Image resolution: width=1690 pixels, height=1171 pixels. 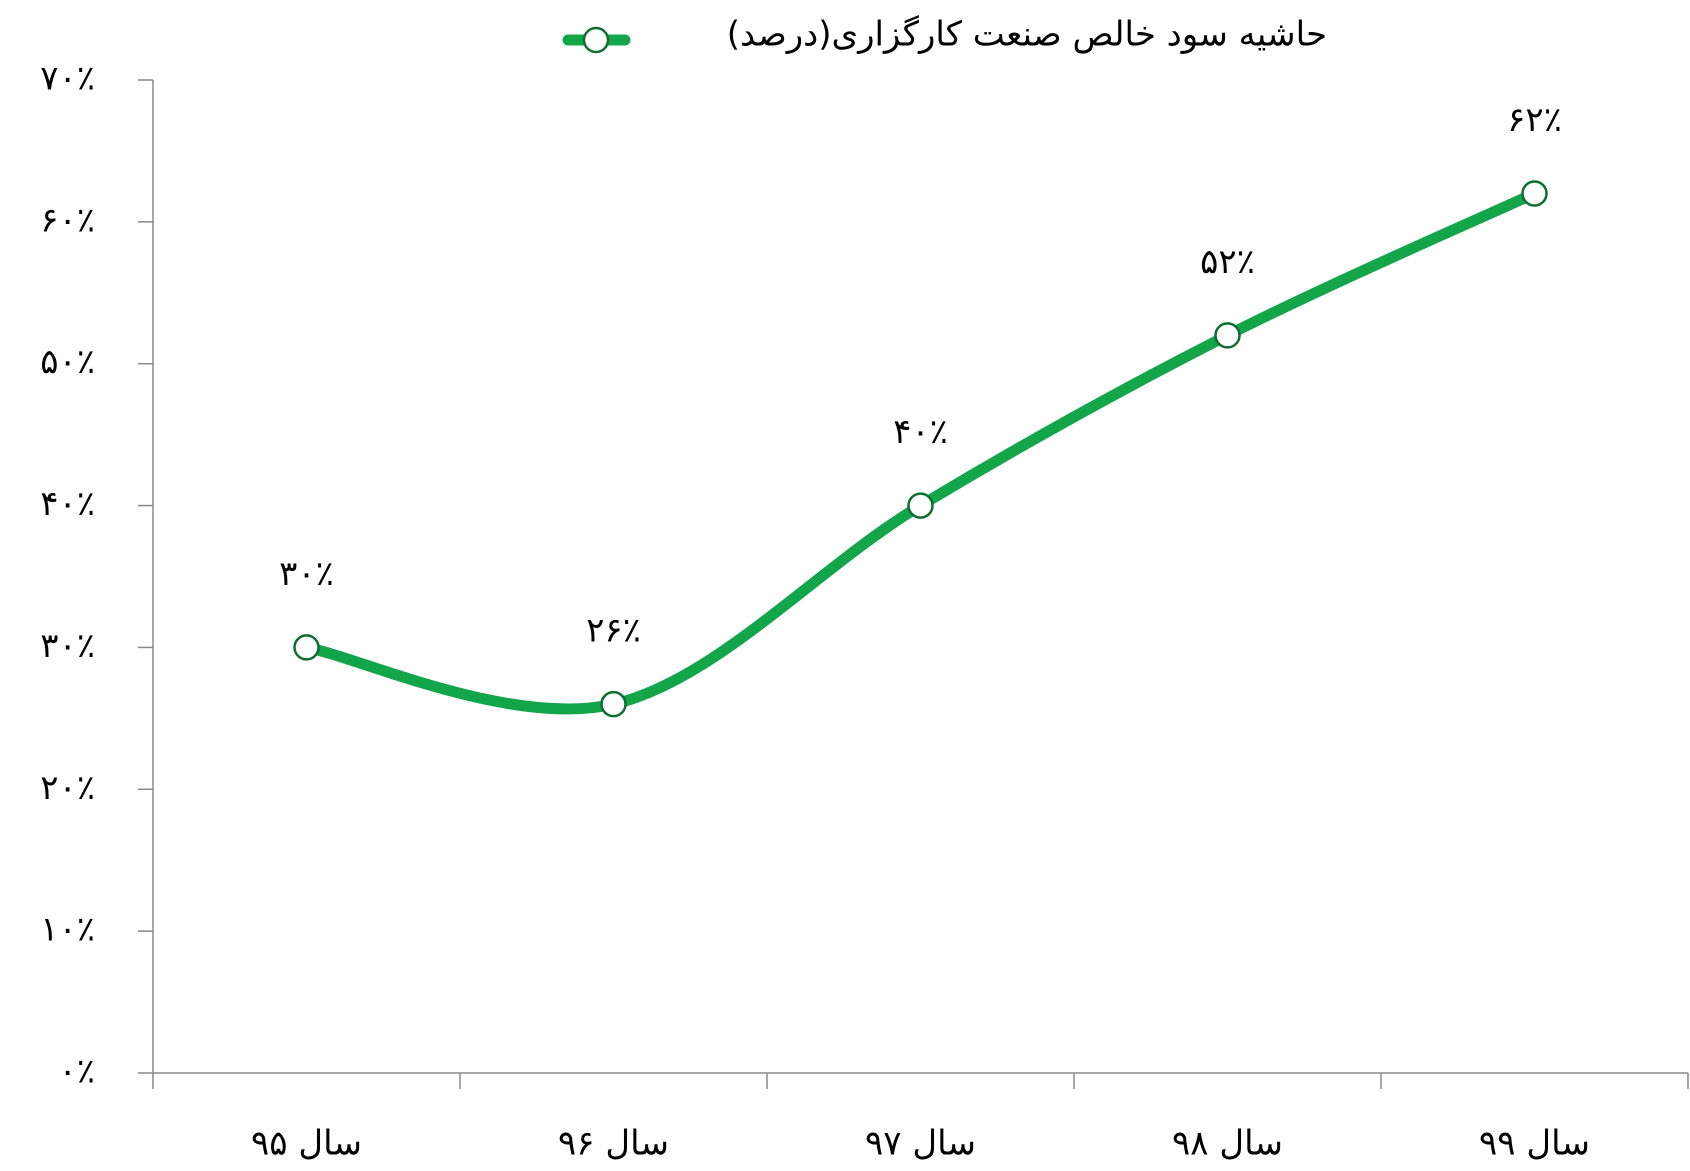 What do you see at coordinates (1534, 120) in the screenshot?
I see `data-label: ۶۲٪` at bounding box center [1534, 120].